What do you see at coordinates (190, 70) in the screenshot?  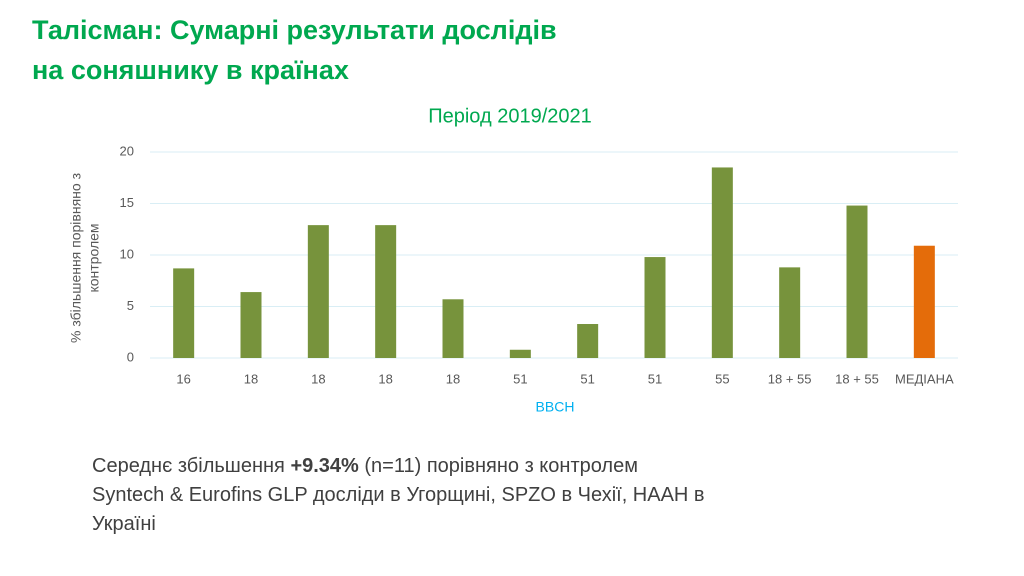 I see `title-line: на соняшнику в країнах` at bounding box center [190, 70].